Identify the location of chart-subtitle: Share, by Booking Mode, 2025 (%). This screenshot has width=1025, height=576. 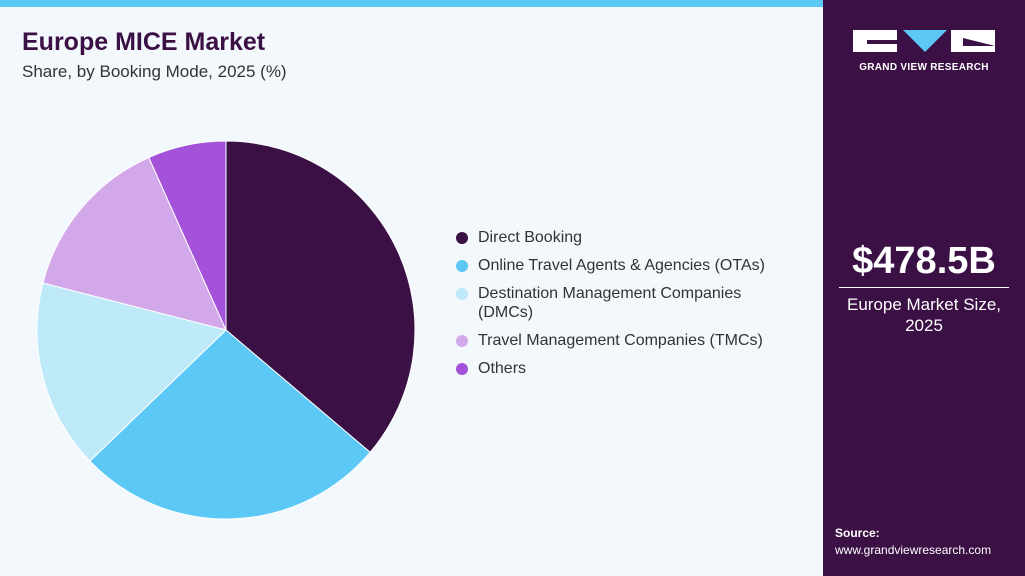
(154, 71).